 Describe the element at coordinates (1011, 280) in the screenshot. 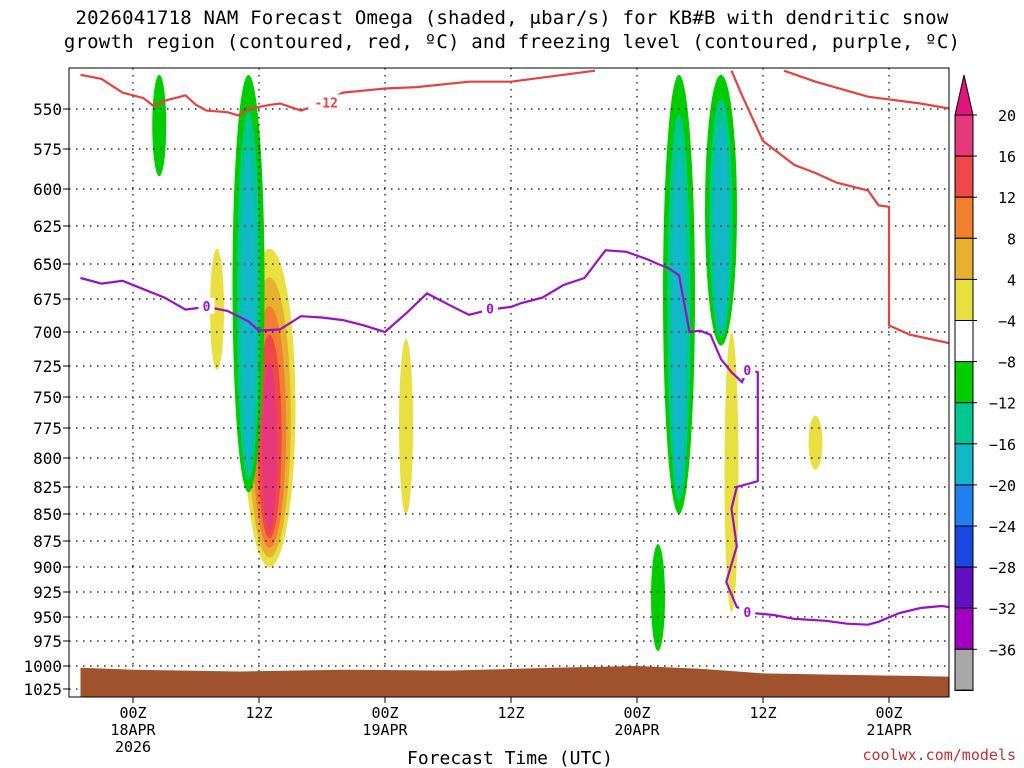

I see `colorbar-label: 4` at that location.